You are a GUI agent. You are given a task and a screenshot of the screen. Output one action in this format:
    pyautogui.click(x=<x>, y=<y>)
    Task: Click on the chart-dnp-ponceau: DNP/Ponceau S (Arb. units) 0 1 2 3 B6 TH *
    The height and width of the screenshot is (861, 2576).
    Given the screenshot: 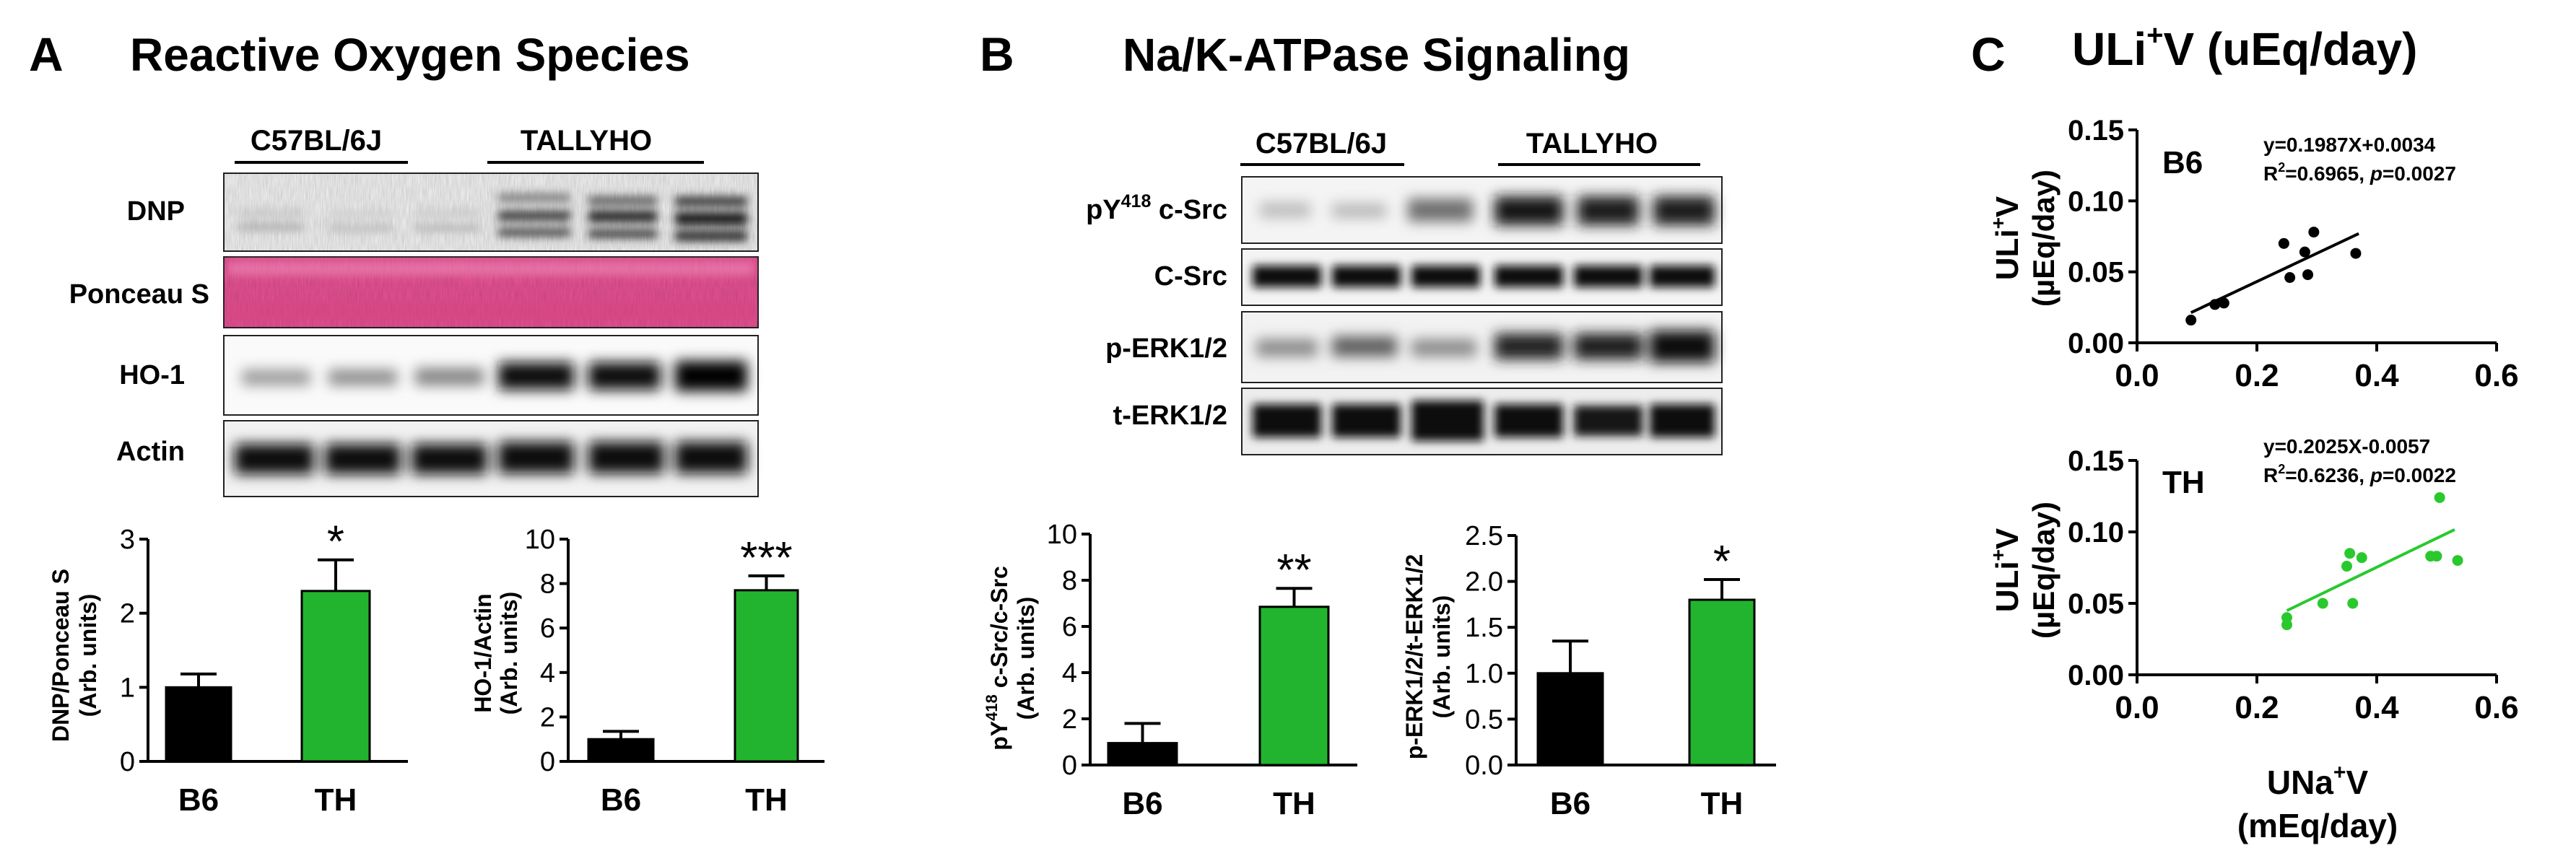 What is the action you would take?
    pyautogui.click(x=228, y=667)
    